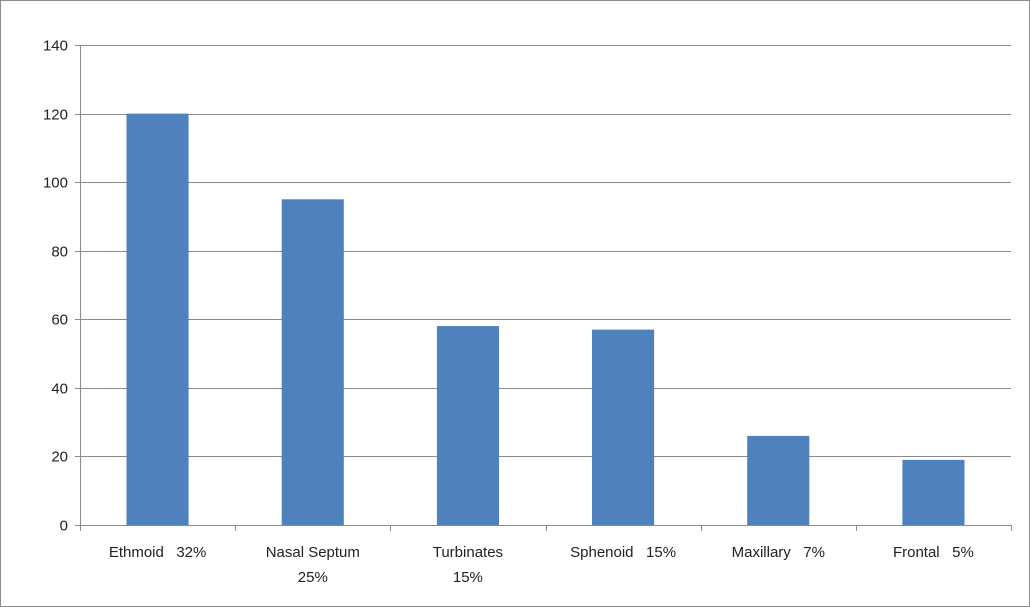 This screenshot has height=607, width=1030. What do you see at coordinates (59, 320) in the screenshot?
I see `y-tick-label: 60` at bounding box center [59, 320].